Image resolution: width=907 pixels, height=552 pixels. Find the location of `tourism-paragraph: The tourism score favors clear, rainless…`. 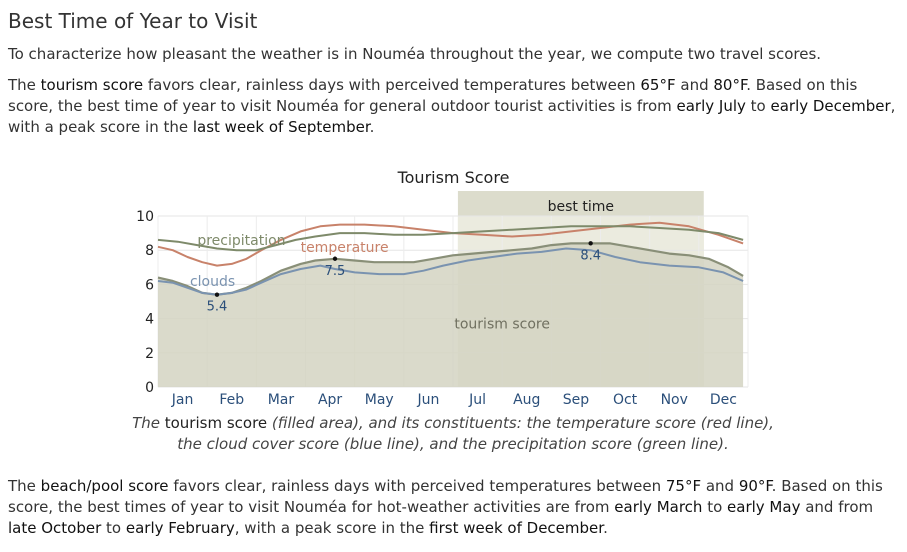

tourism-paragraph: The tourism score favors clear, rainless… is located at coordinates (453, 106).